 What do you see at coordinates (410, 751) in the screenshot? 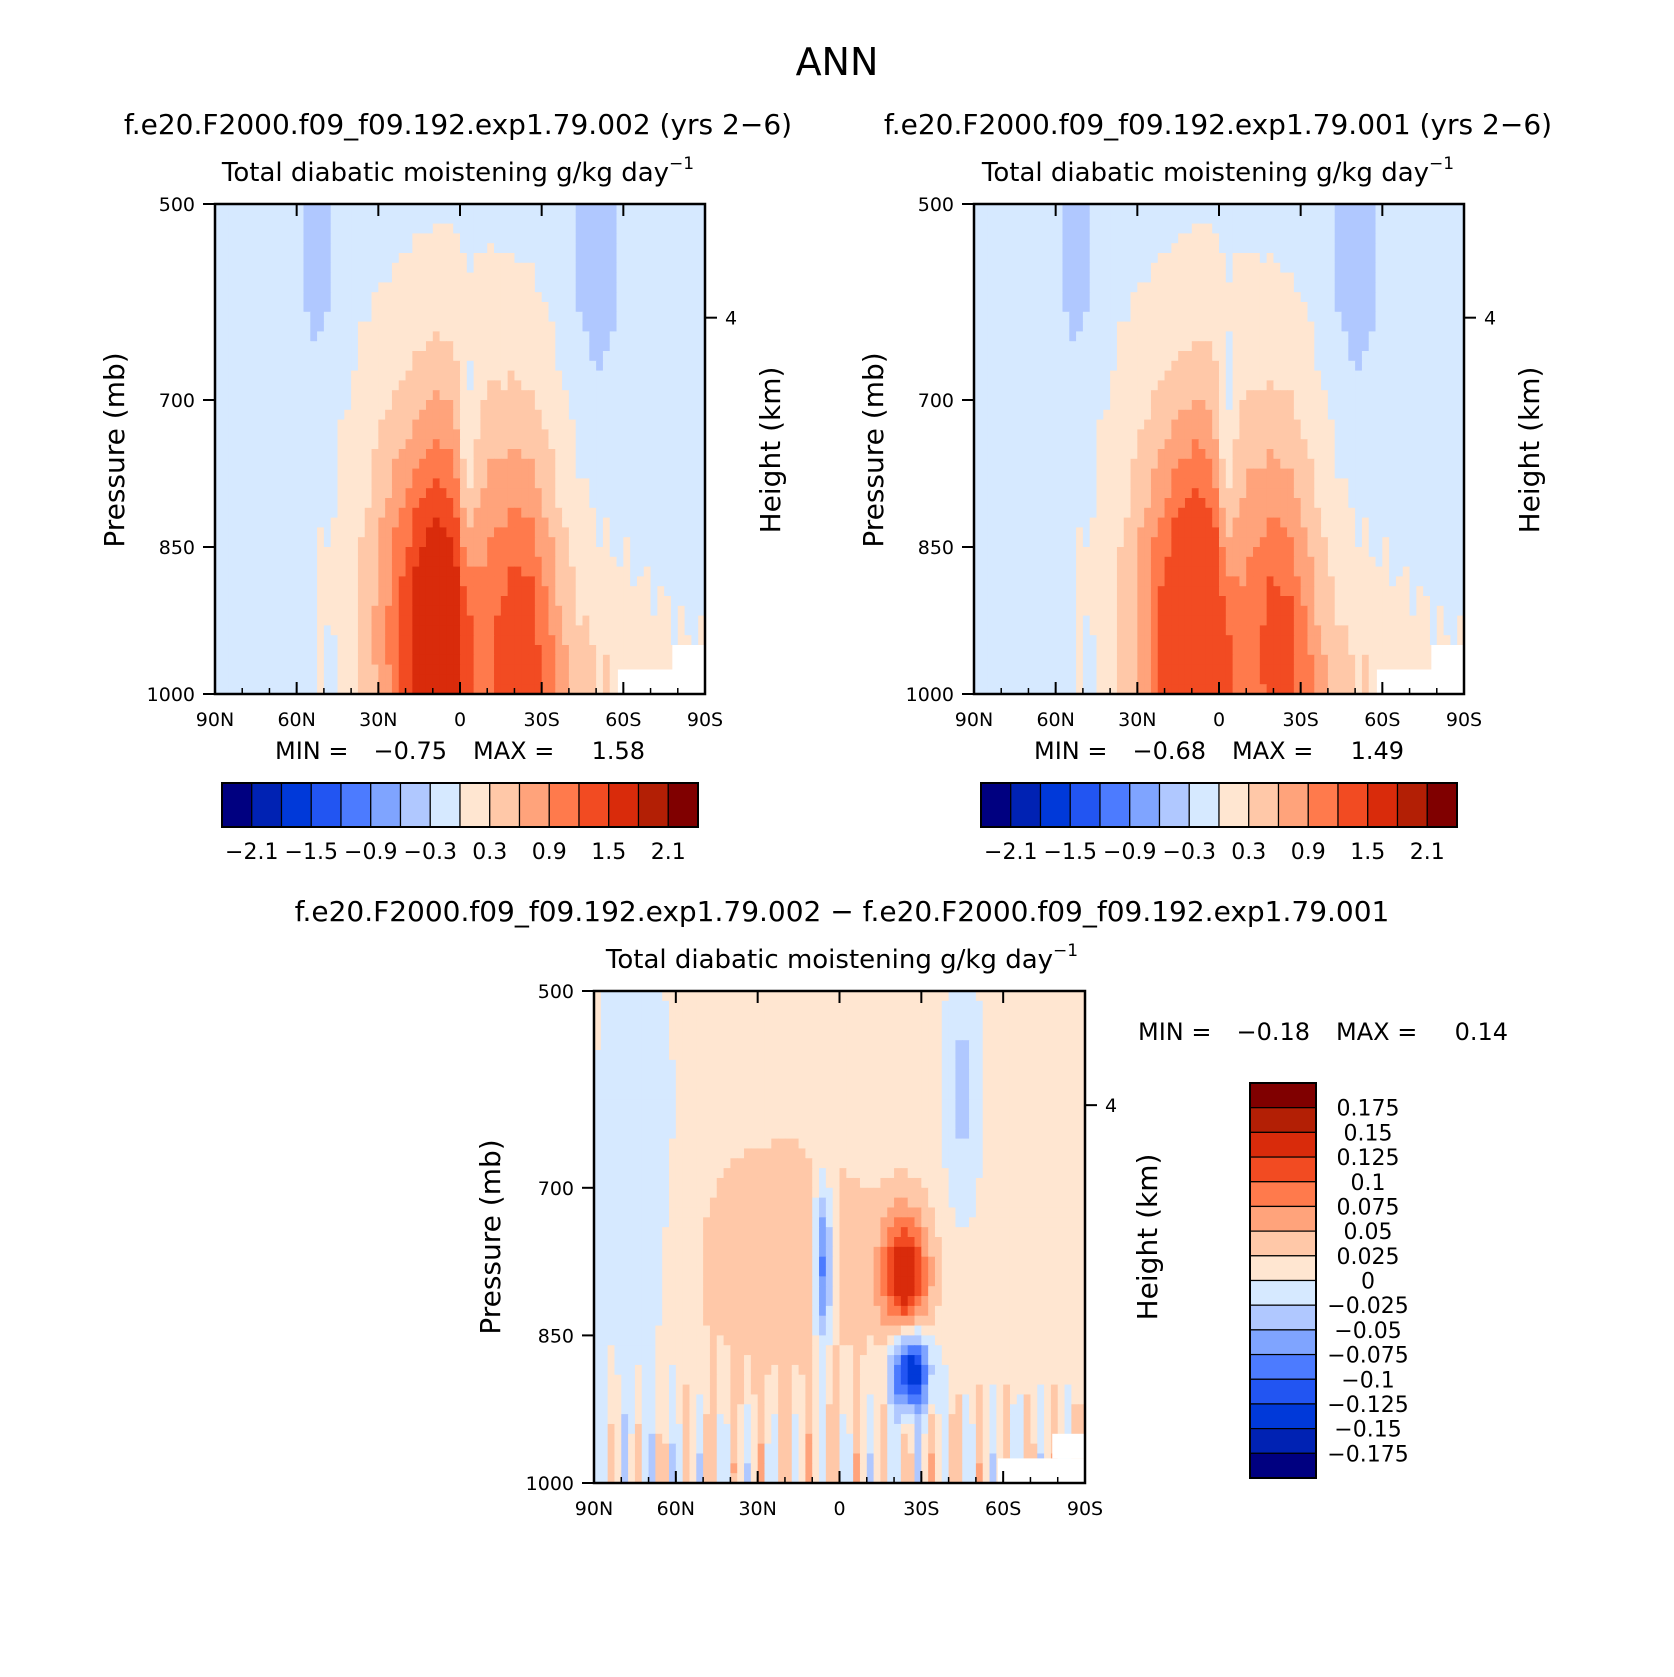
I see `min-value: −0.75` at bounding box center [410, 751].